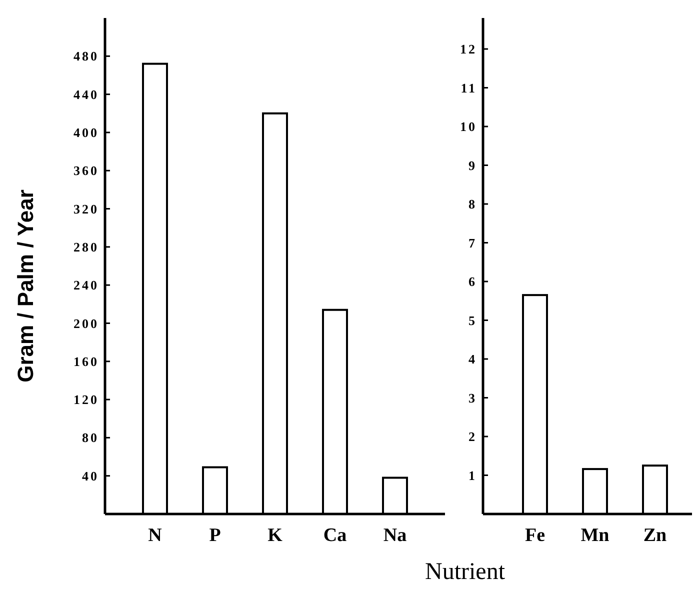  What do you see at coordinates (465, 572) in the screenshot?
I see `x-axis-title: Nutrient` at bounding box center [465, 572].